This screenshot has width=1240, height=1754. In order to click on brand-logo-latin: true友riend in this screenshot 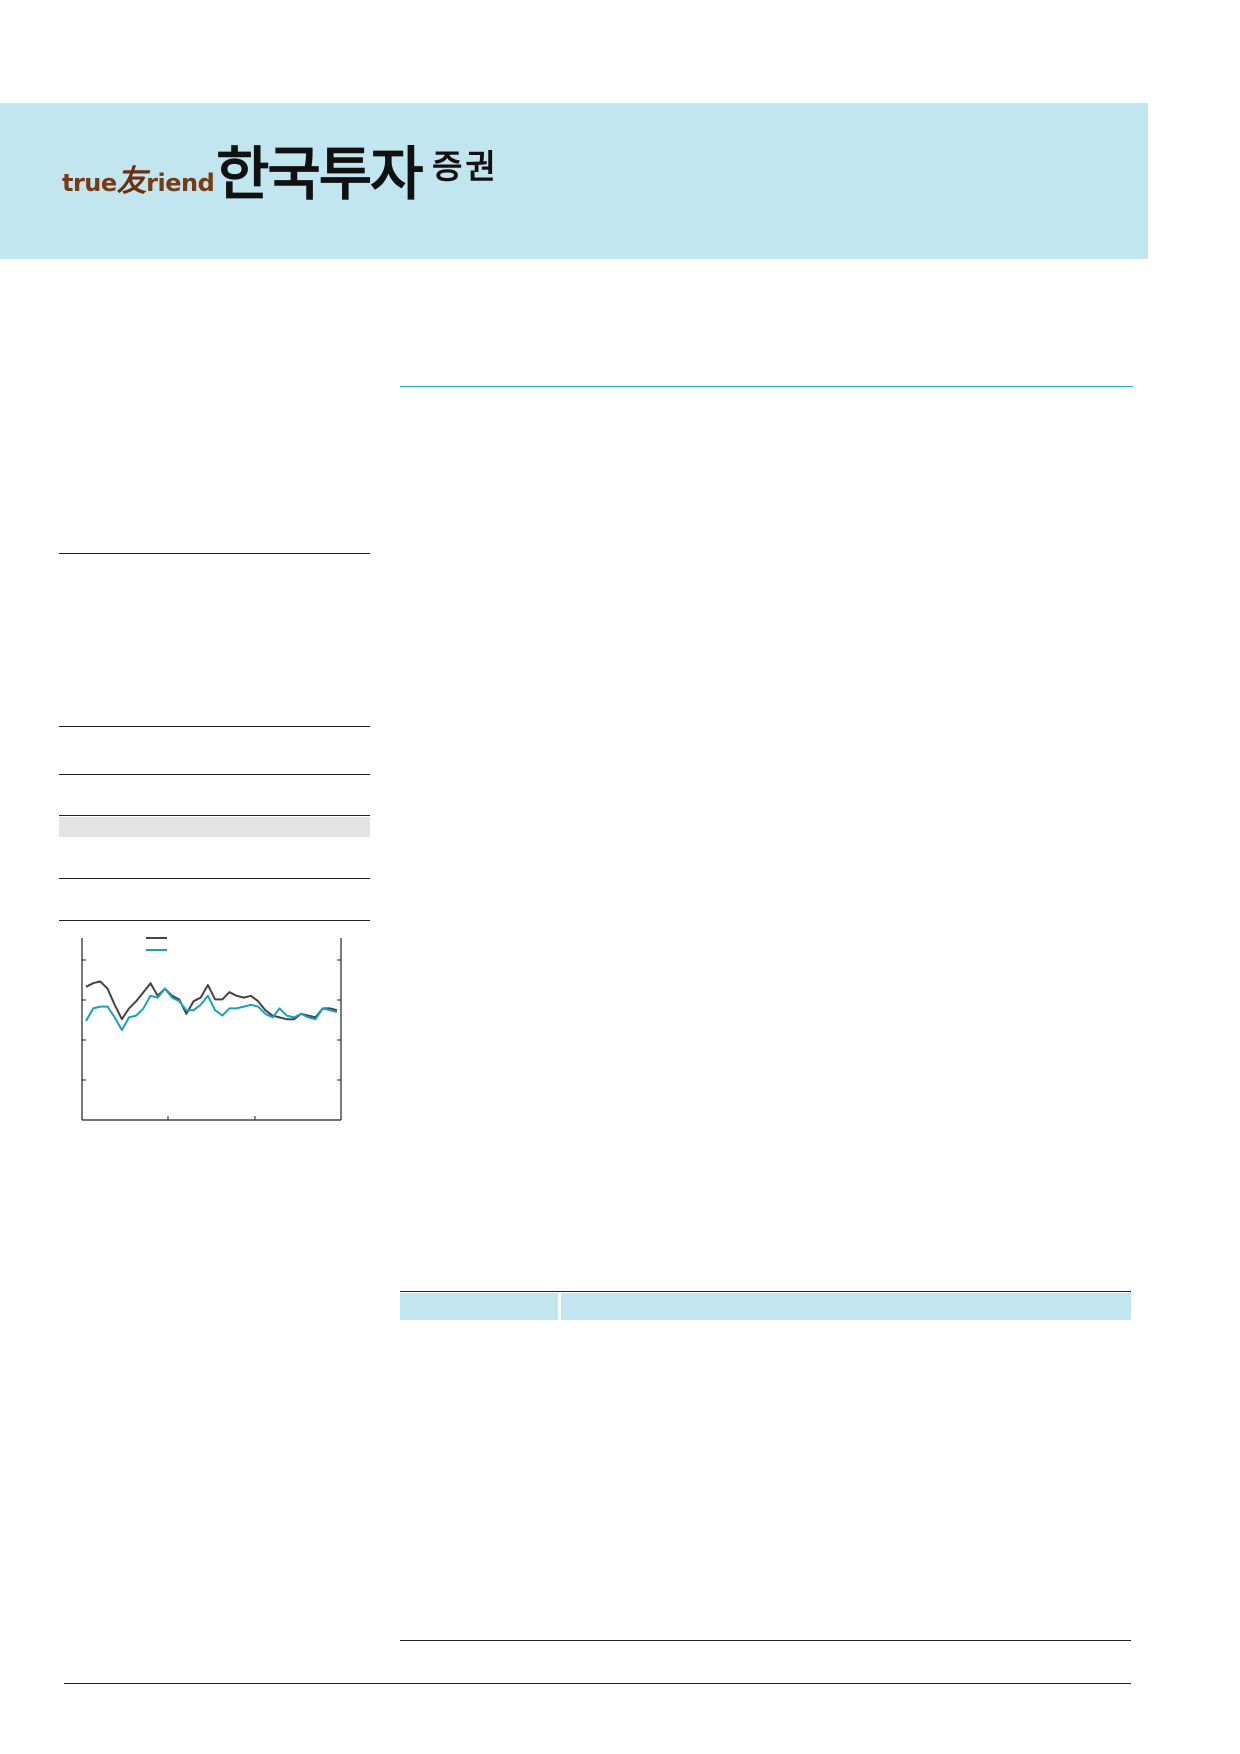, I will do `click(138, 178)`.